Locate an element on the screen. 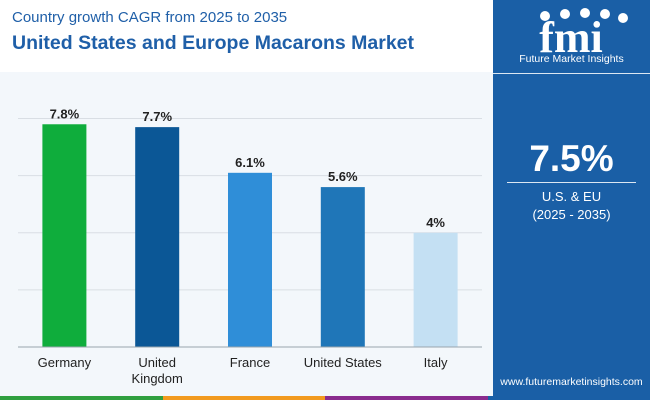 The width and height of the screenshot is (650, 400). logo-name: fmi is located at coordinates (571, 37).